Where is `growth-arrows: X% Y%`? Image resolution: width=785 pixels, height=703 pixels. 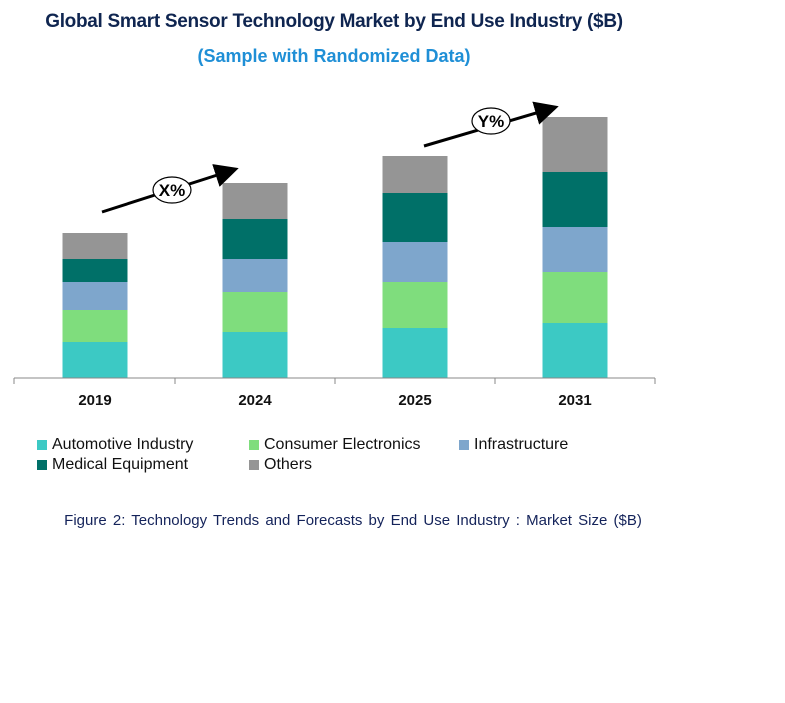 growth-arrows: X% Y% is located at coordinates (330, 157).